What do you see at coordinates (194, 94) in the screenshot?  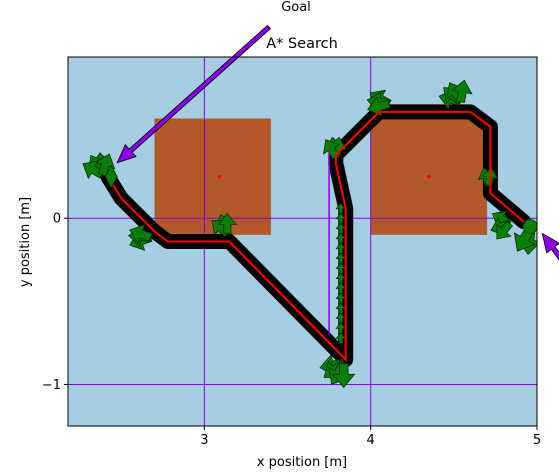 I see `goal-annotation-arrow` at bounding box center [194, 94].